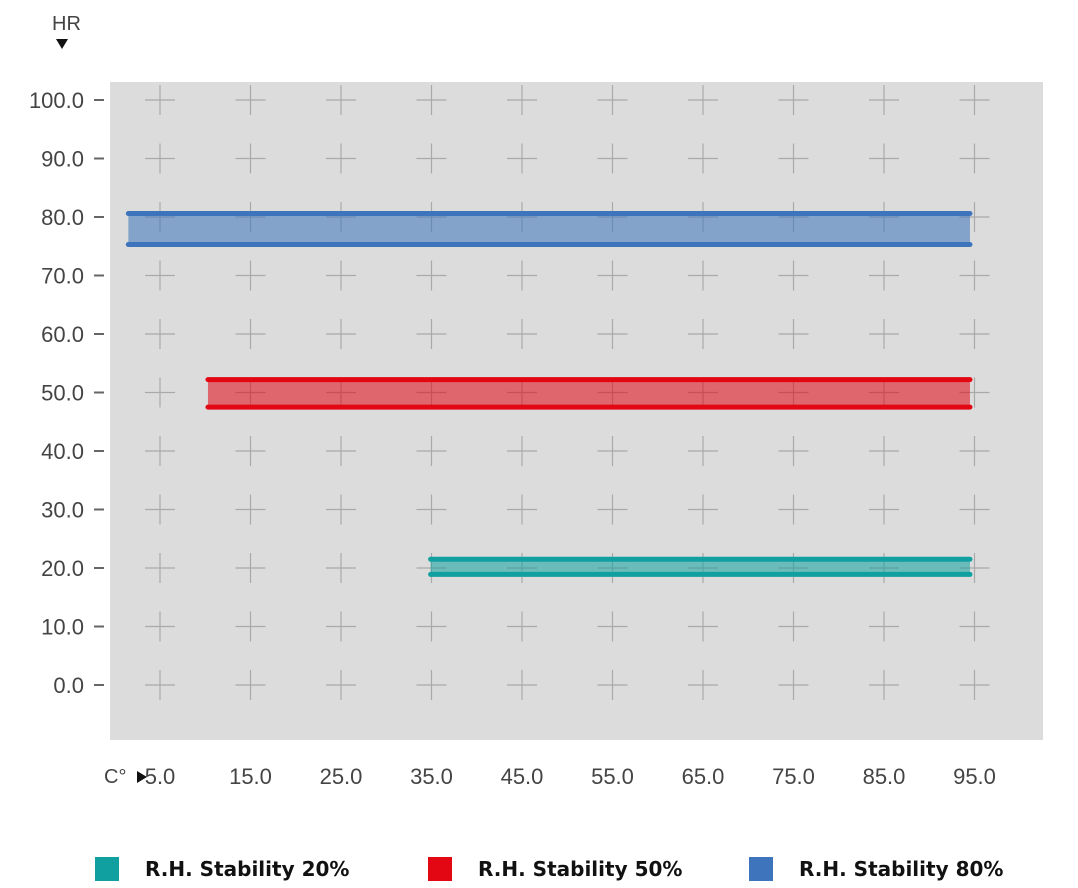 This screenshot has width=1078, height=888. I want to click on x-tick-label: 75.0, so click(793, 776).